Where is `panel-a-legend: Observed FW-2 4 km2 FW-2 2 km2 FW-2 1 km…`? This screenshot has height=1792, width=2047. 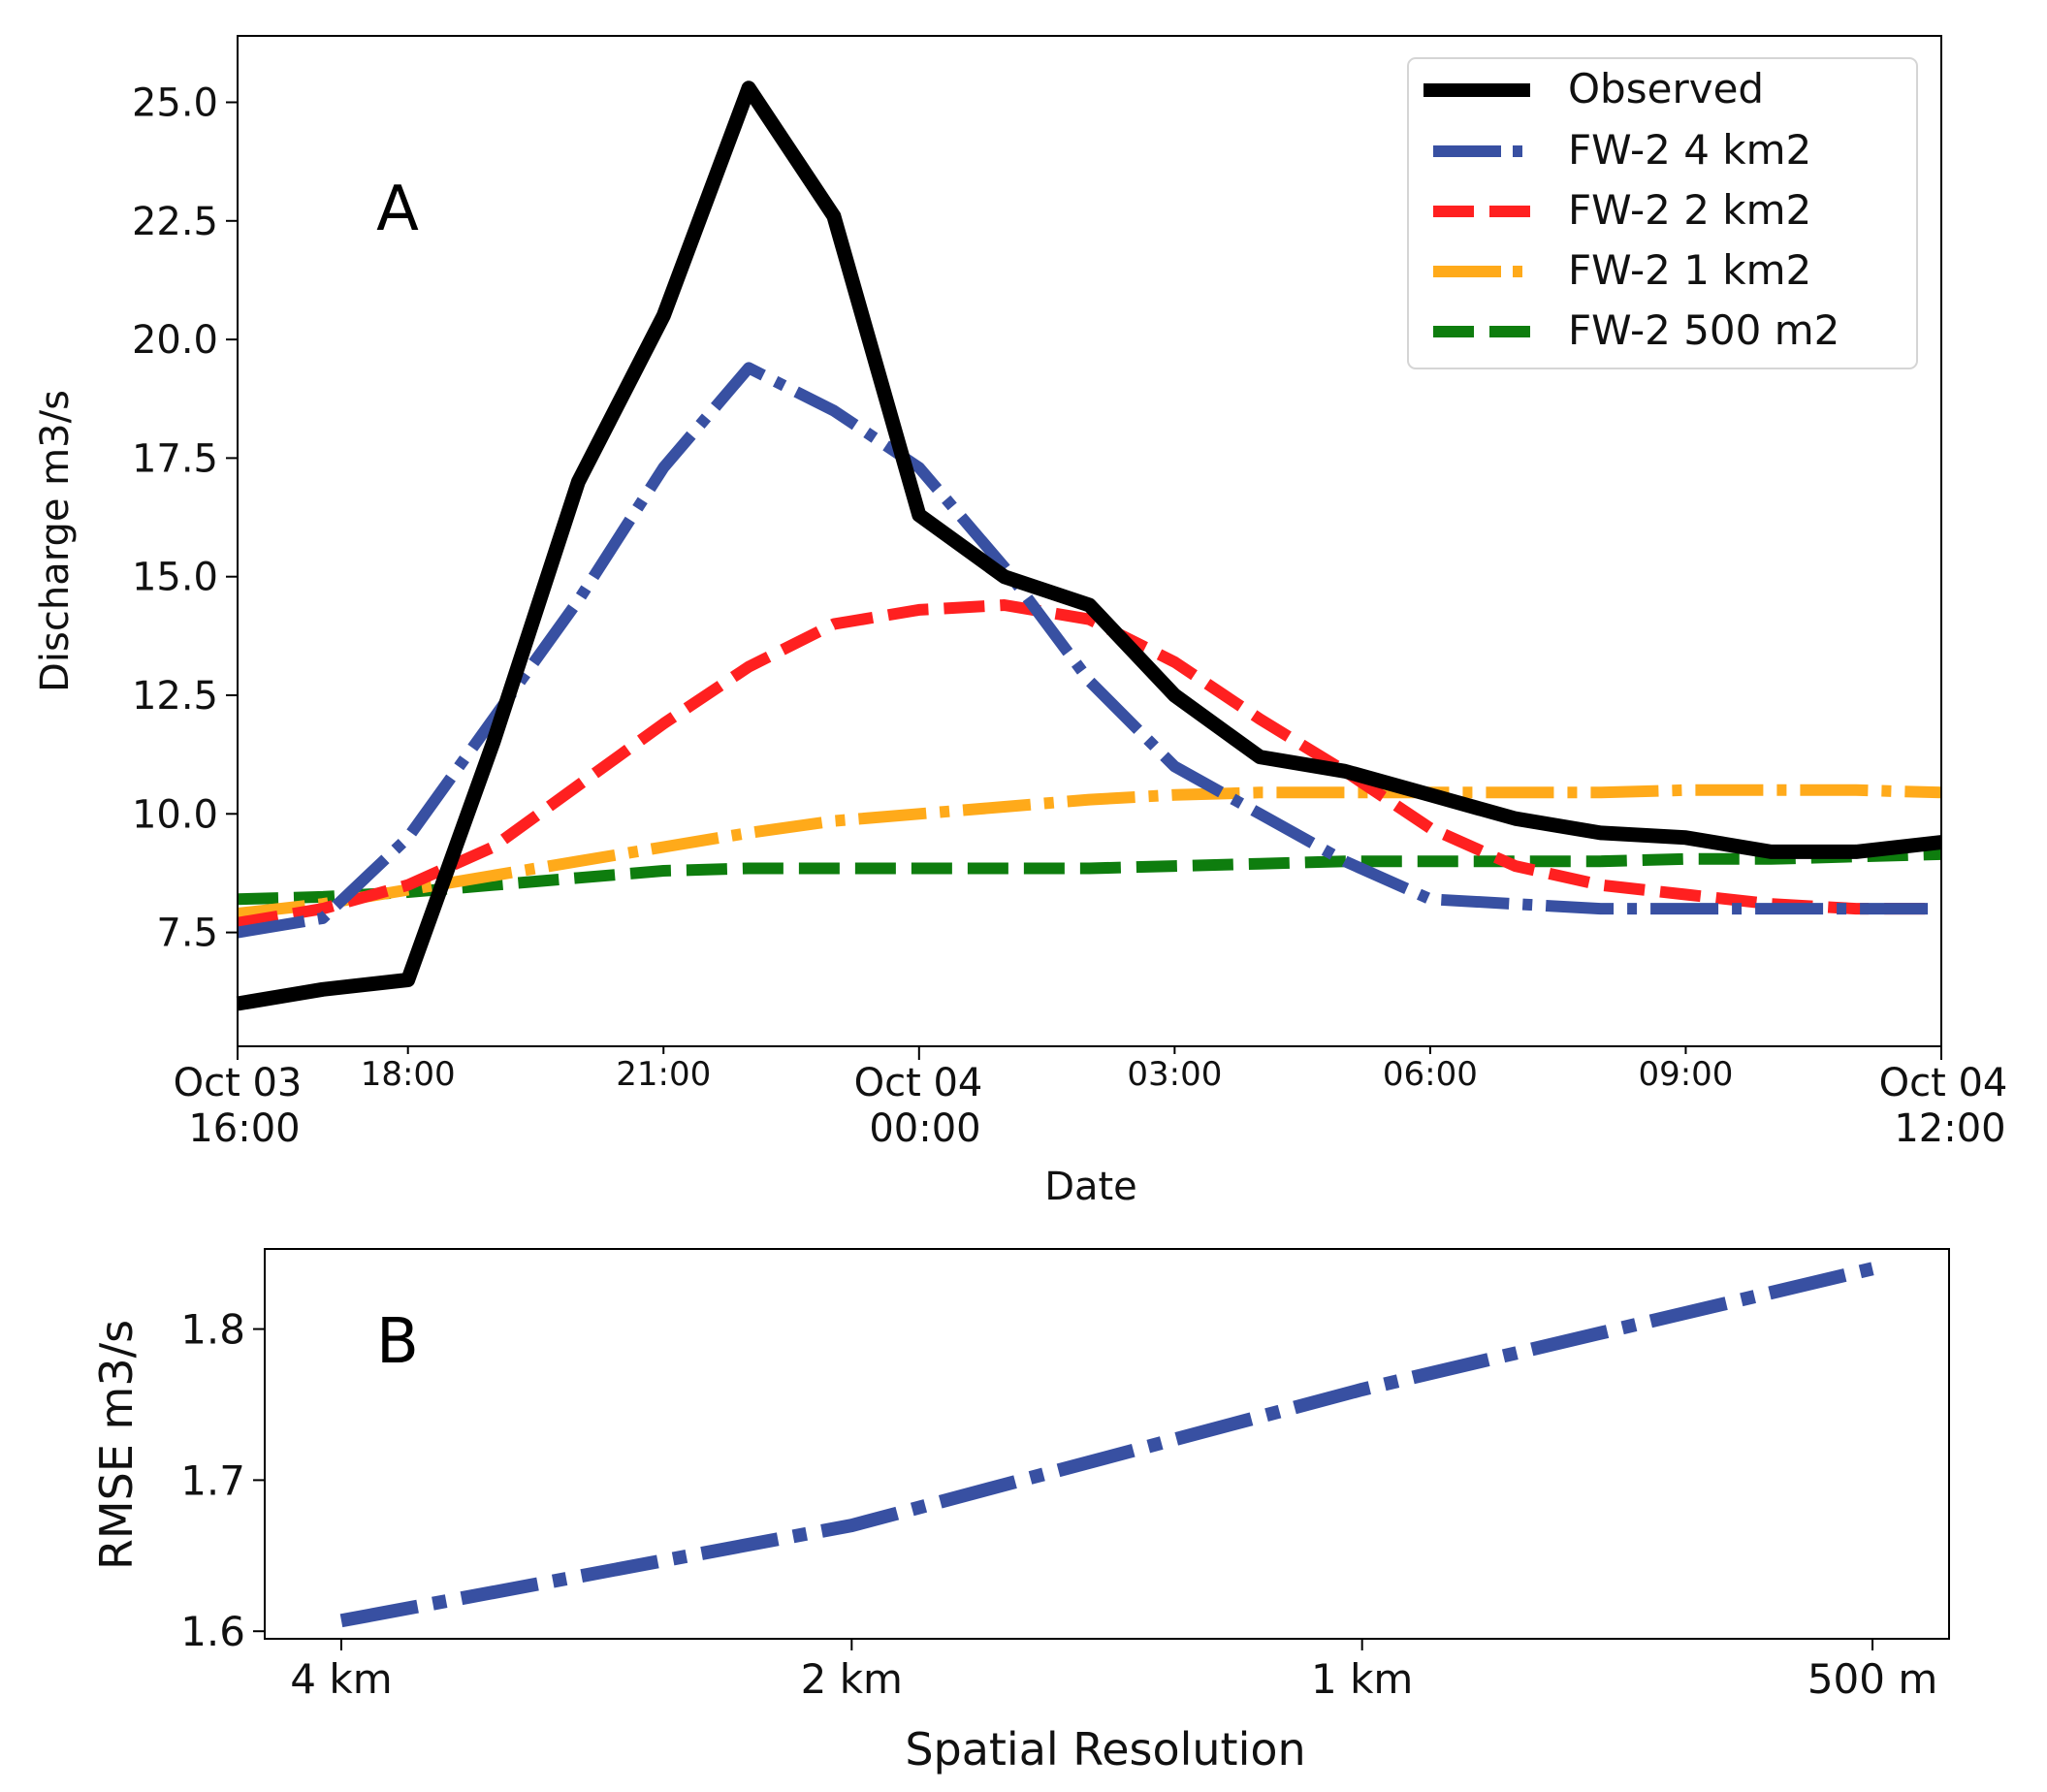 panel-a-legend: Observed FW-2 4 km2 FW-2 2 km2 FW-2 1 km… is located at coordinates (1662, 213).